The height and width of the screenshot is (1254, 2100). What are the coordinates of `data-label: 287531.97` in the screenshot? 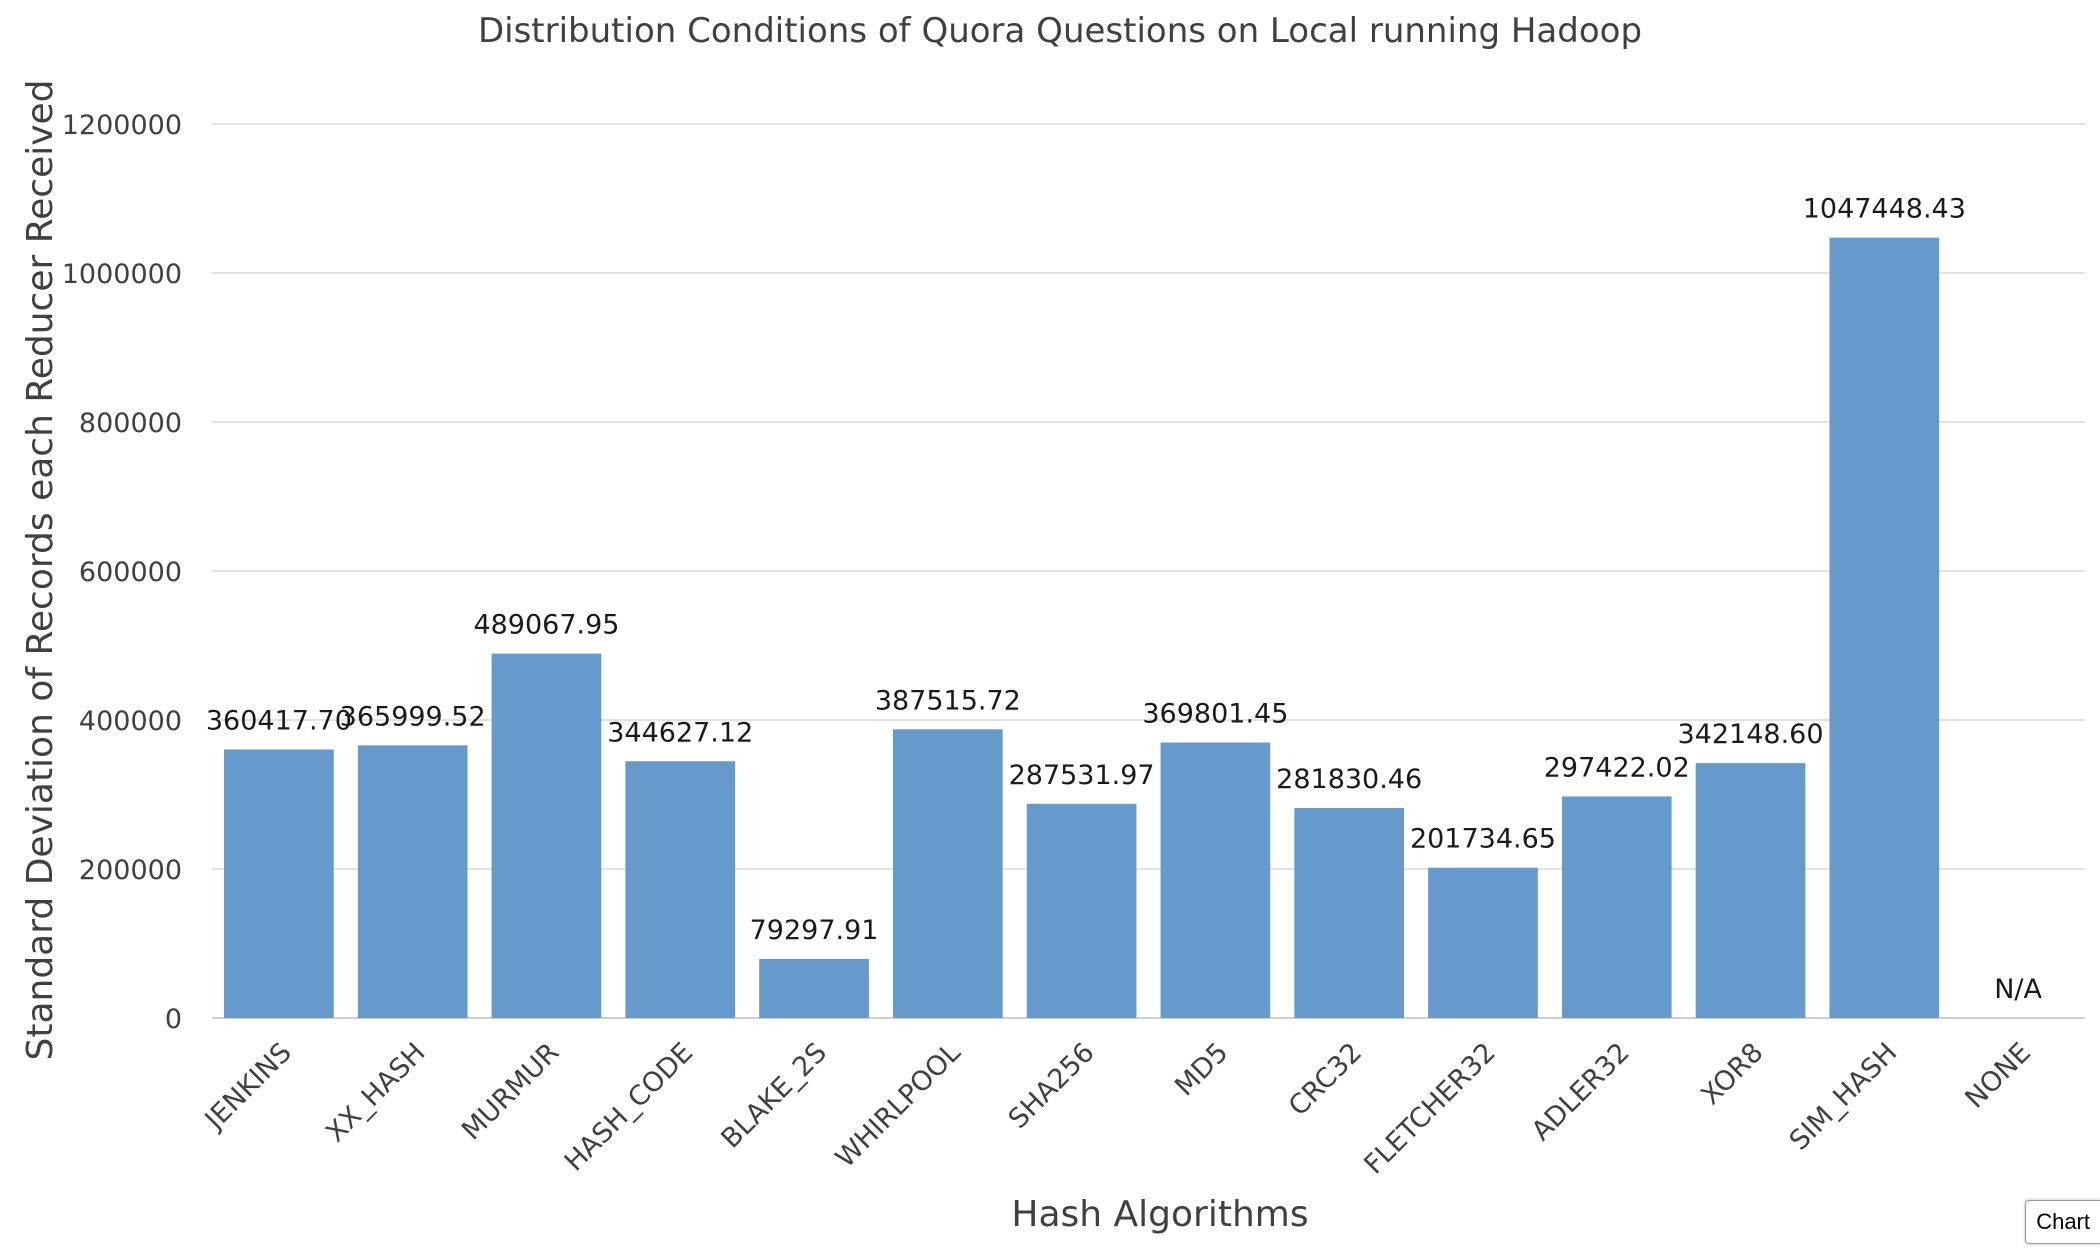 It's located at (1082, 775).